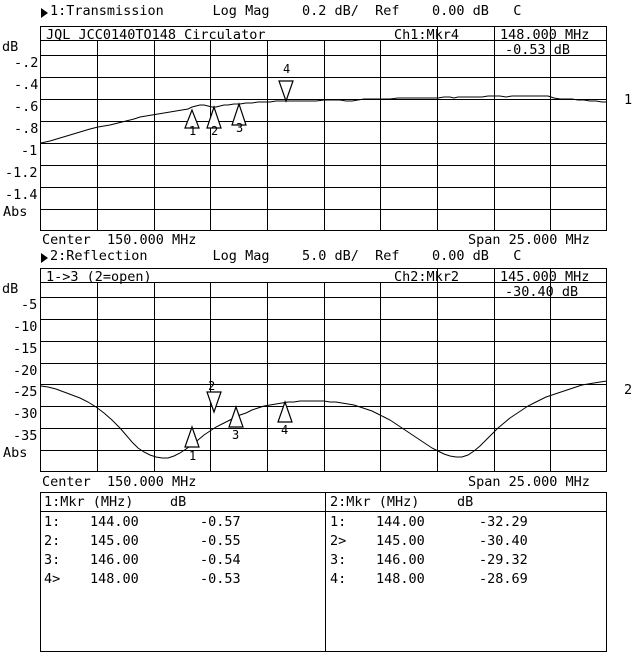  What do you see at coordinates (192, 118) in the screenshot?
I see `channel1-marker-1-glyph` at bounding box center [192, 118].